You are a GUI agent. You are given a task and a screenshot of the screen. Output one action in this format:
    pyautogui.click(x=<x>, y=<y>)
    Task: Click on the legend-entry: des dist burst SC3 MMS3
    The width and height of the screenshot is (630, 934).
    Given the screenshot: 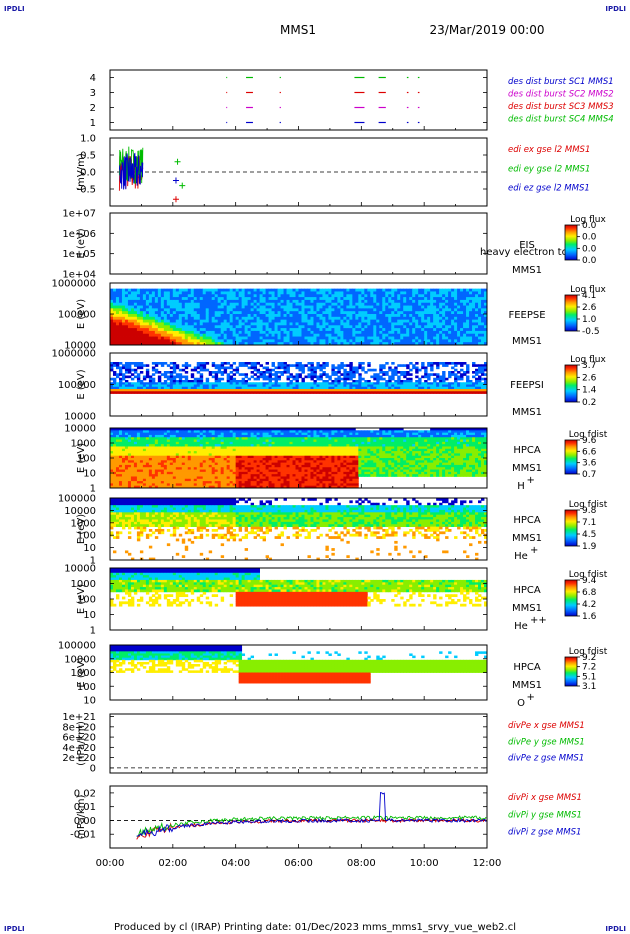 What is the action you would take?
    pyautogui.click(x=561, y=107)
    